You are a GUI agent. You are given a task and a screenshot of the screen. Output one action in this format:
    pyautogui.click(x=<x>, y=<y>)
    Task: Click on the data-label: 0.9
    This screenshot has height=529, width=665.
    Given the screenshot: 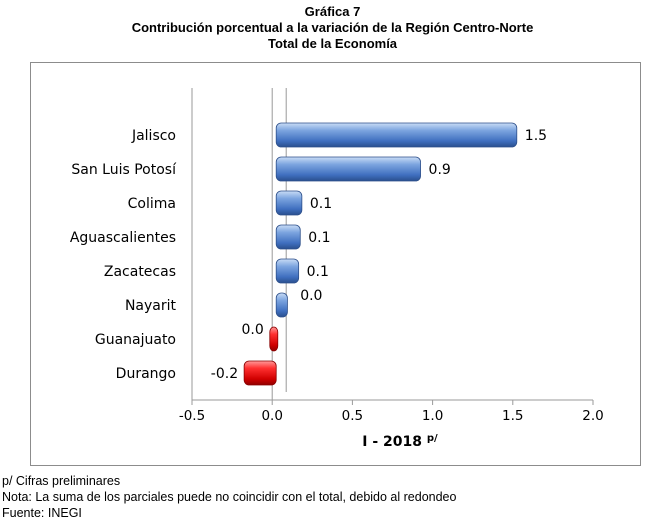 What is the action you would take?
    pyautogui.click(x=440, y=170)
    